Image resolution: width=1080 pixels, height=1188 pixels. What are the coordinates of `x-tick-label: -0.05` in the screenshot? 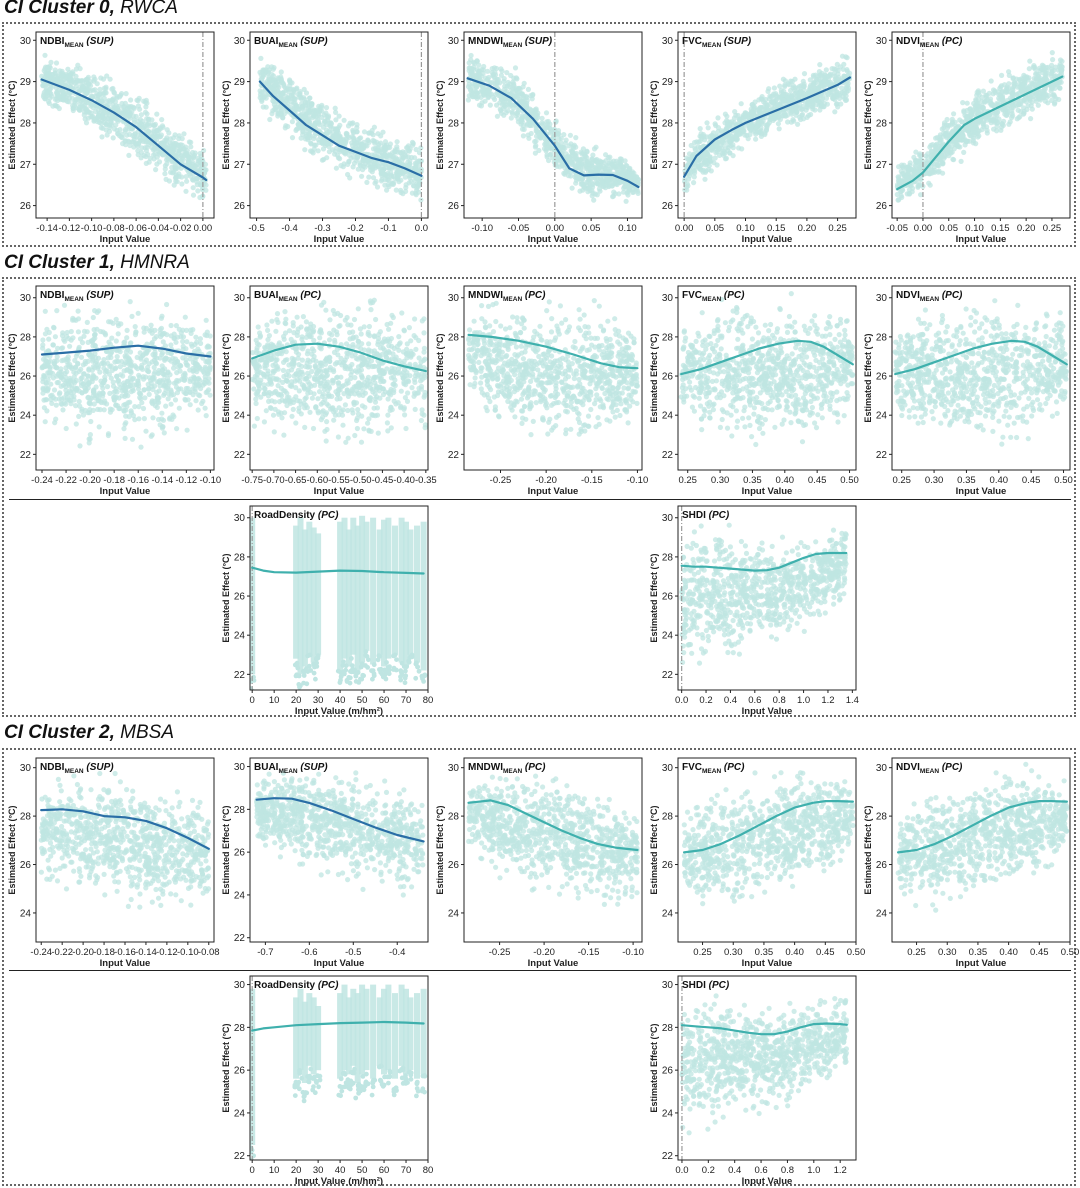 It's located at (519, 228).